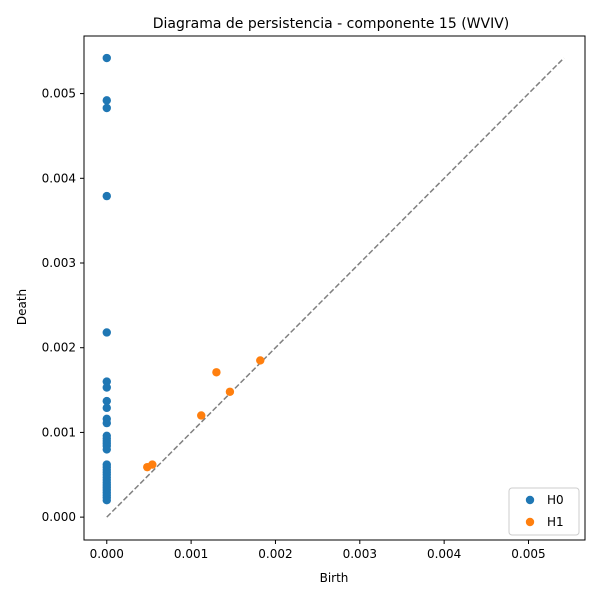  What do you see at coordinates (555, 522) in the screenshot?
I see `legend-label-h1: H1` at bounding box center [555, 522].